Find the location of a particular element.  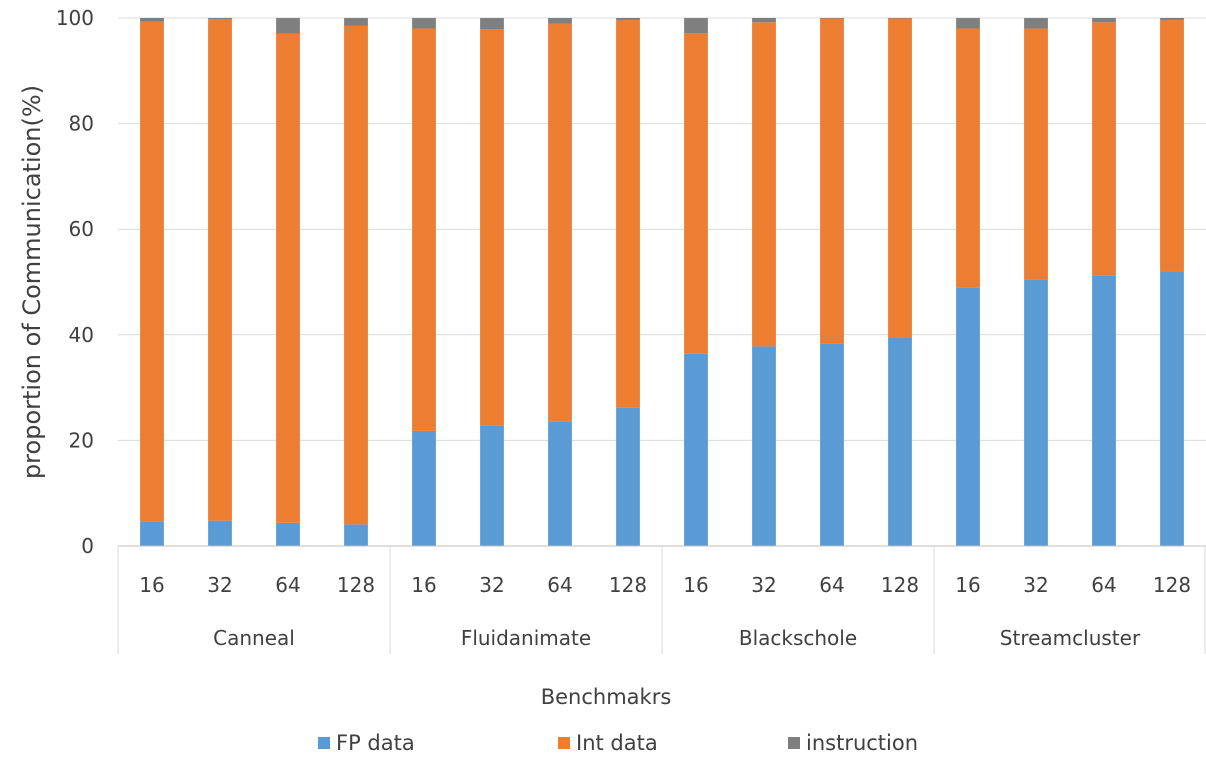

x-group-label: Streamcluster is located at coordinates (1070, 638).